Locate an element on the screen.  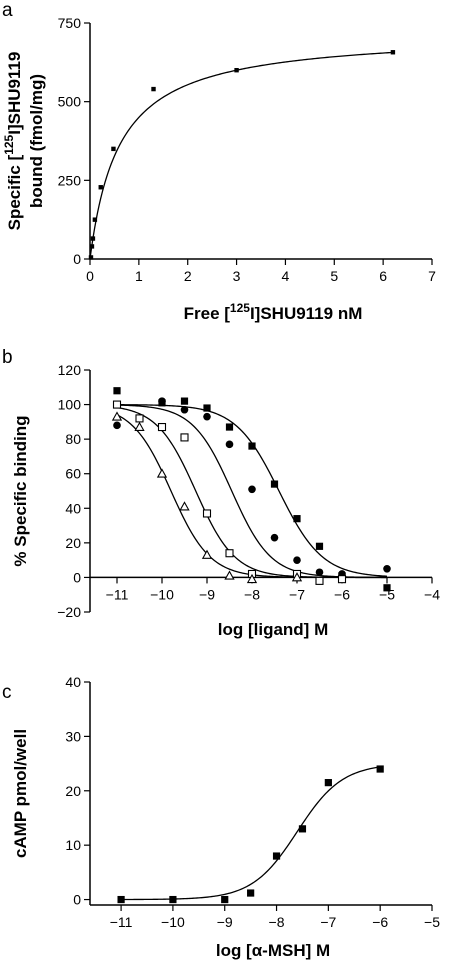
x-axis-label: log [ligand] M is located at coordinates (273, 629).